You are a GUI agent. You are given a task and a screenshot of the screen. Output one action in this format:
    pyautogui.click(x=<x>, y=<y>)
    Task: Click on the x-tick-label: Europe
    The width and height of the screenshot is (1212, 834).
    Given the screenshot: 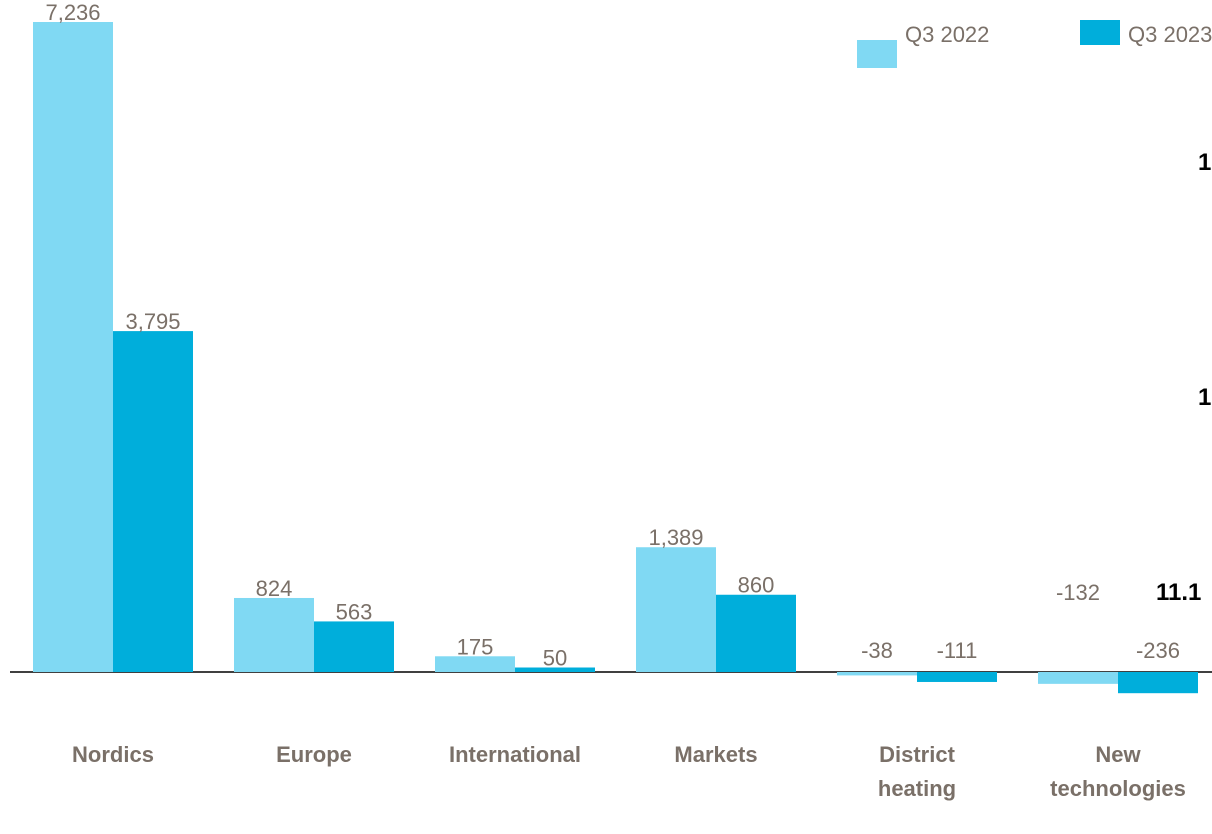 What is the action you would take?
    pyautogui.click(x=314, y=754)
    